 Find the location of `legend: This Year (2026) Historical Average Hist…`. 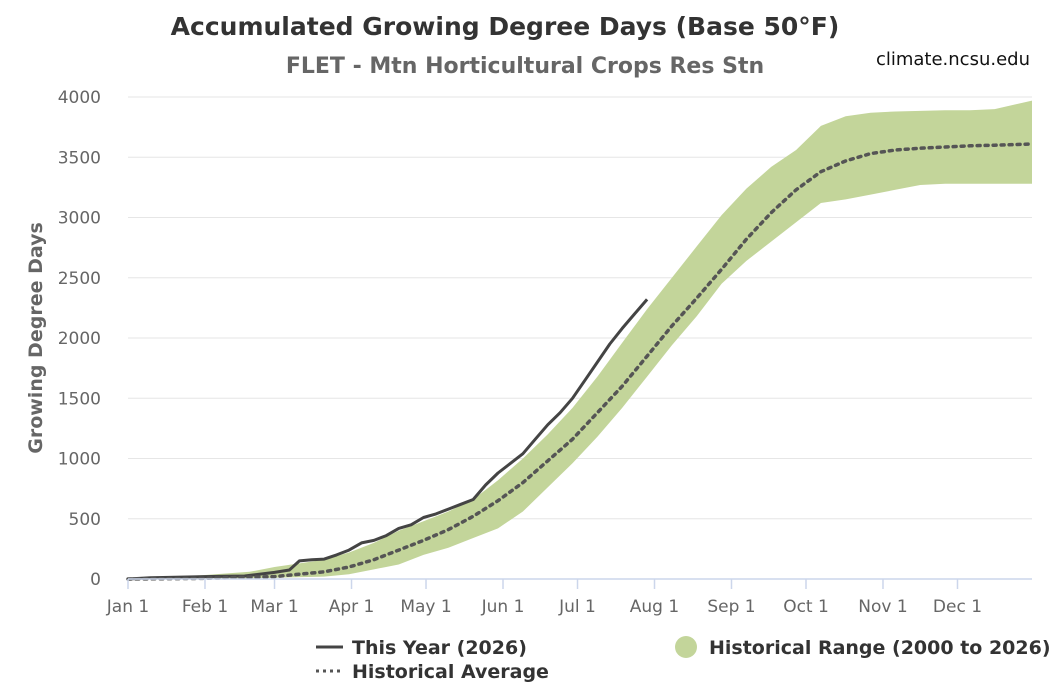

legend: This Year (2026) Historical Average Hist… is located at coordinates (683, 659).